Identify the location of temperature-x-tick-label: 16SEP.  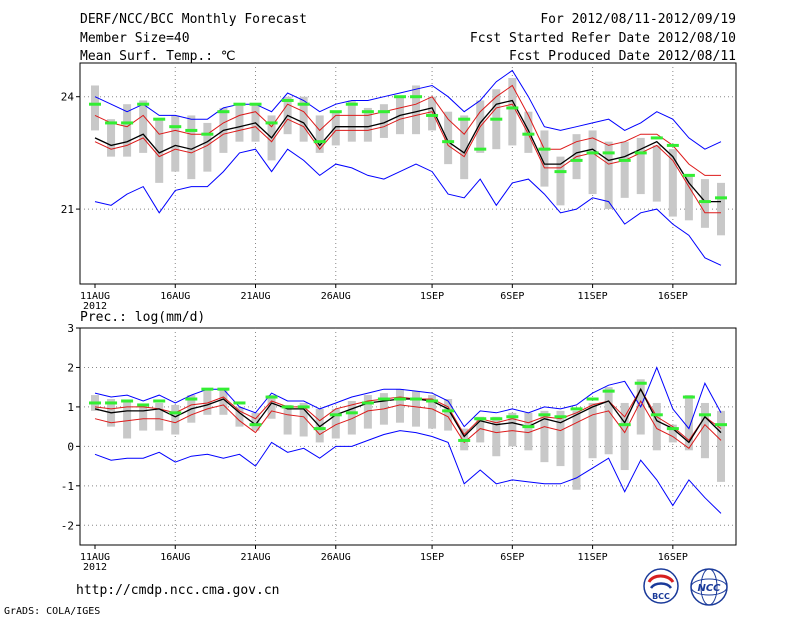
(673, 296).